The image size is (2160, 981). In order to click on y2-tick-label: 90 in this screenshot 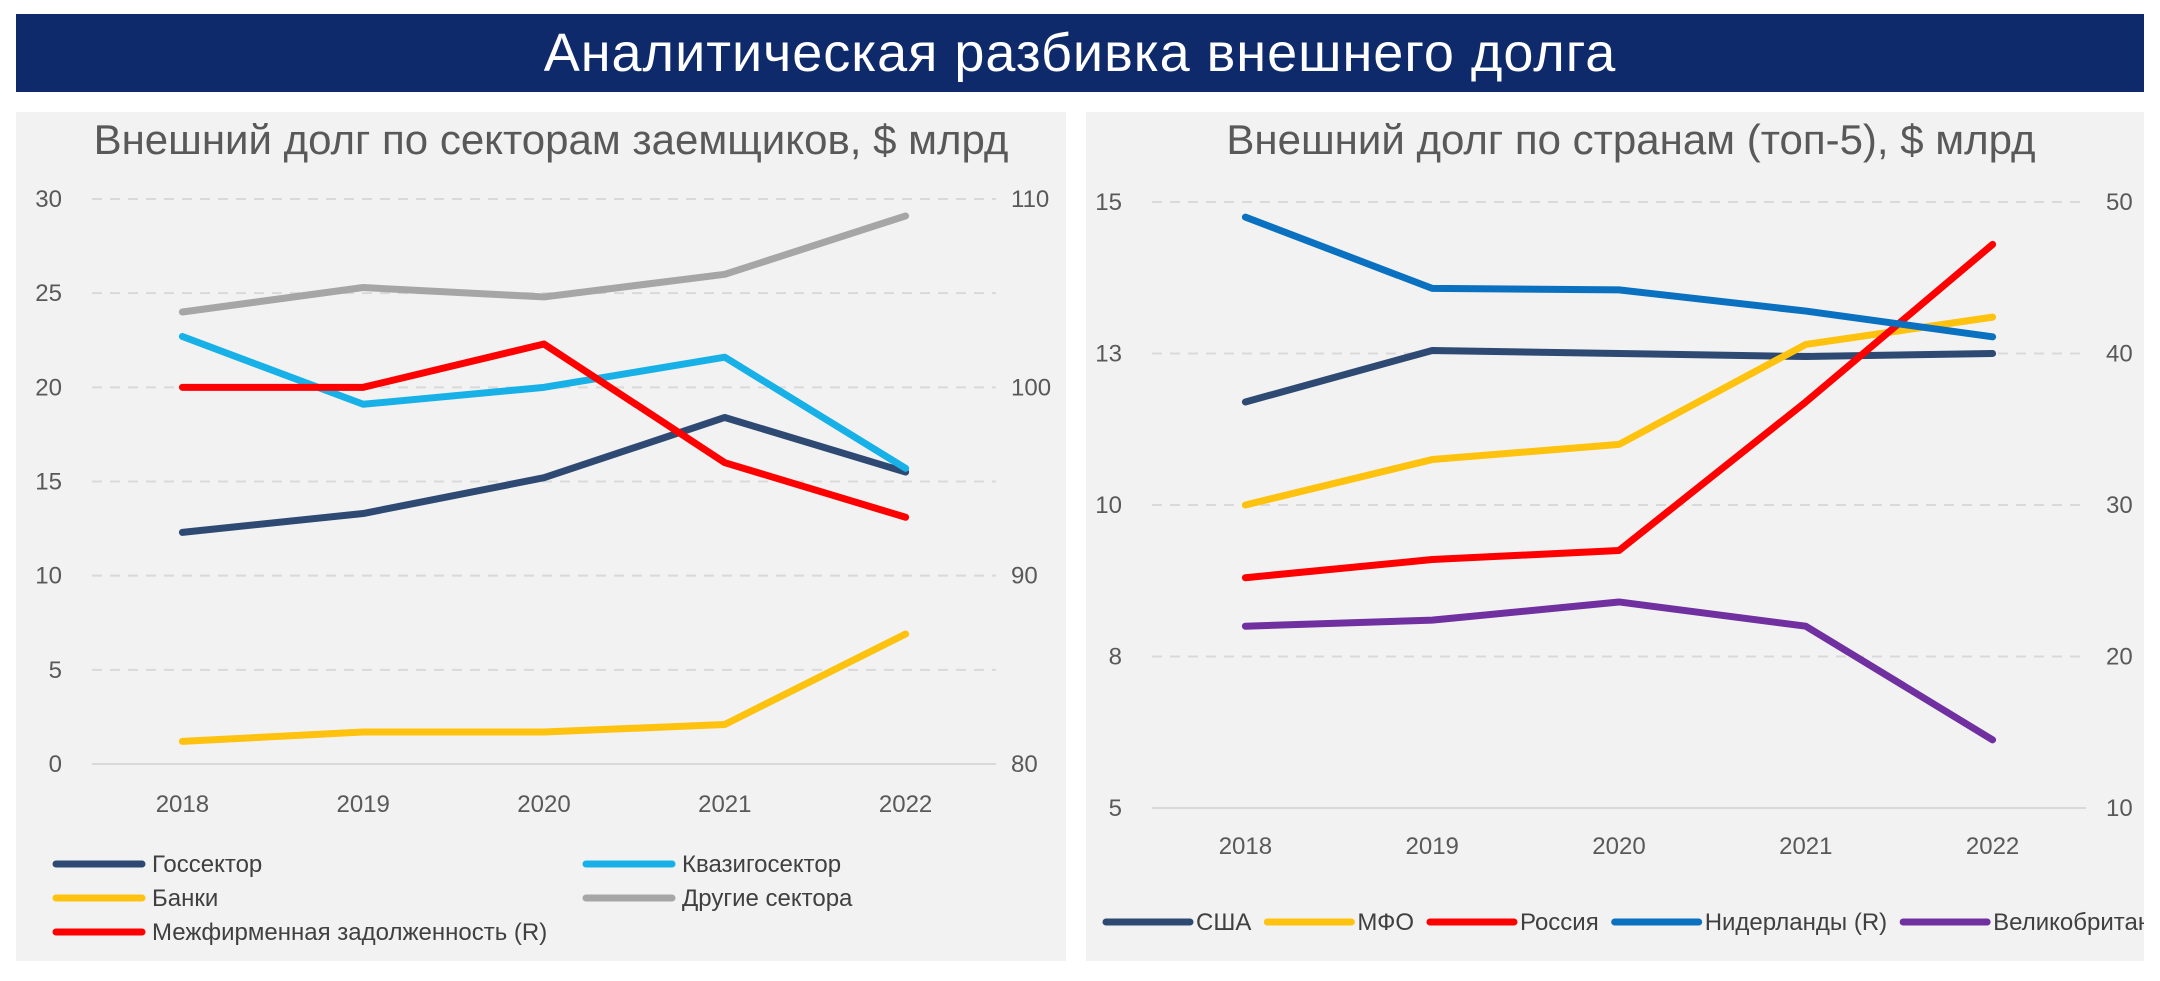, I will do `click(1024, 576)`.